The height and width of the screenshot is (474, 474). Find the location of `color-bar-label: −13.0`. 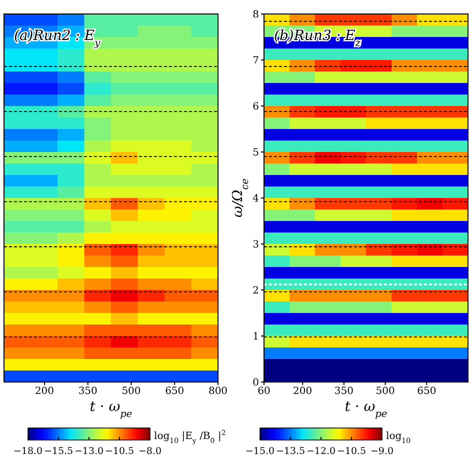

color-bar-label: −13.0 is located at coordinates (89, 451).